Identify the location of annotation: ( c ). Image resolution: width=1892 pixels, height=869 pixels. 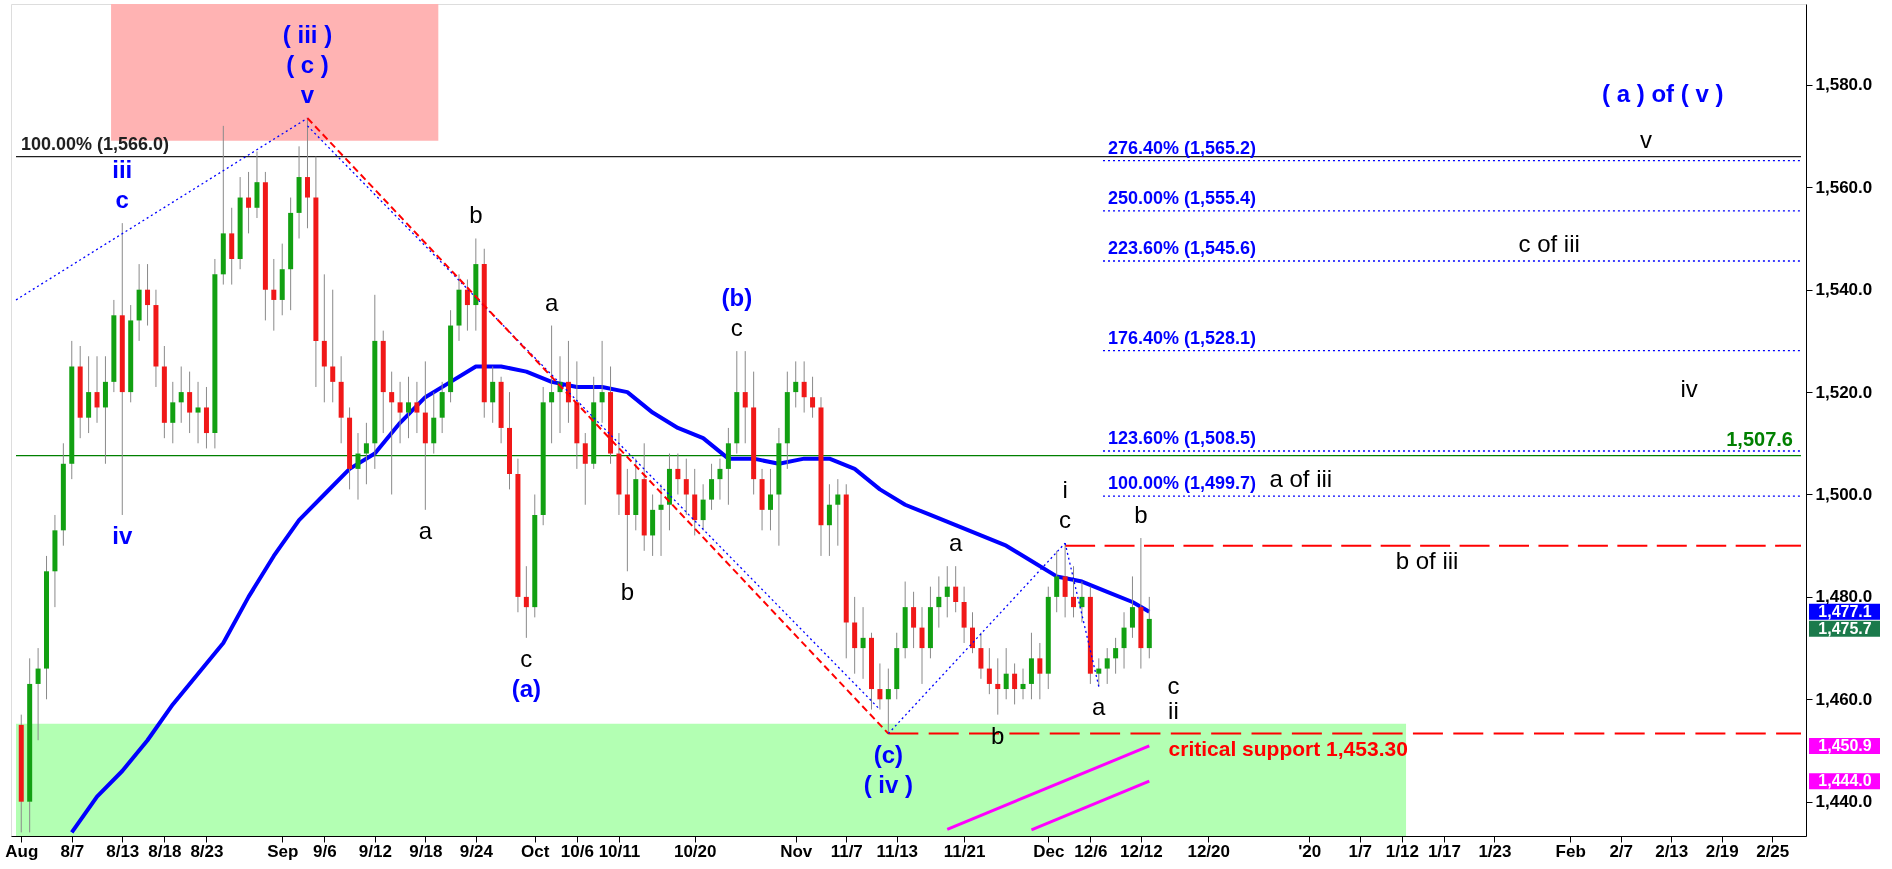
(307, 65).